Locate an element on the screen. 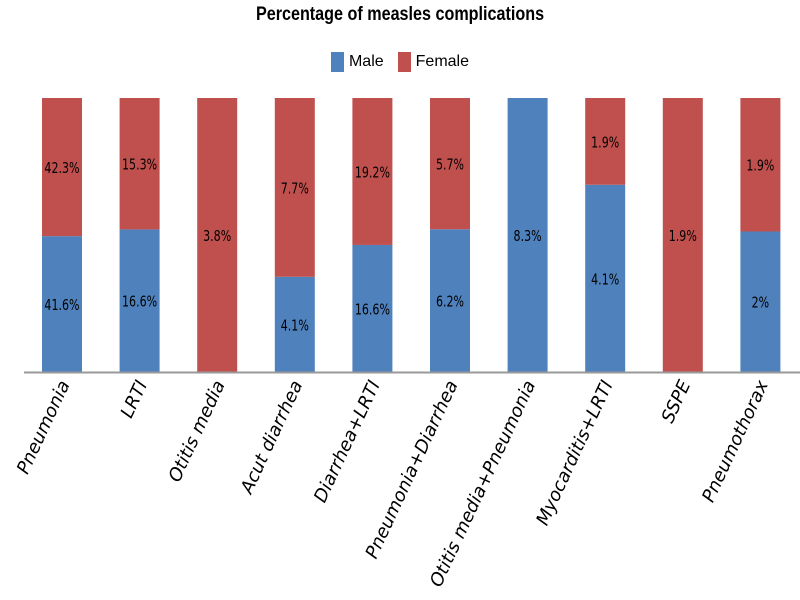  legend-label-male: Male is located at coordinates (366, 61).